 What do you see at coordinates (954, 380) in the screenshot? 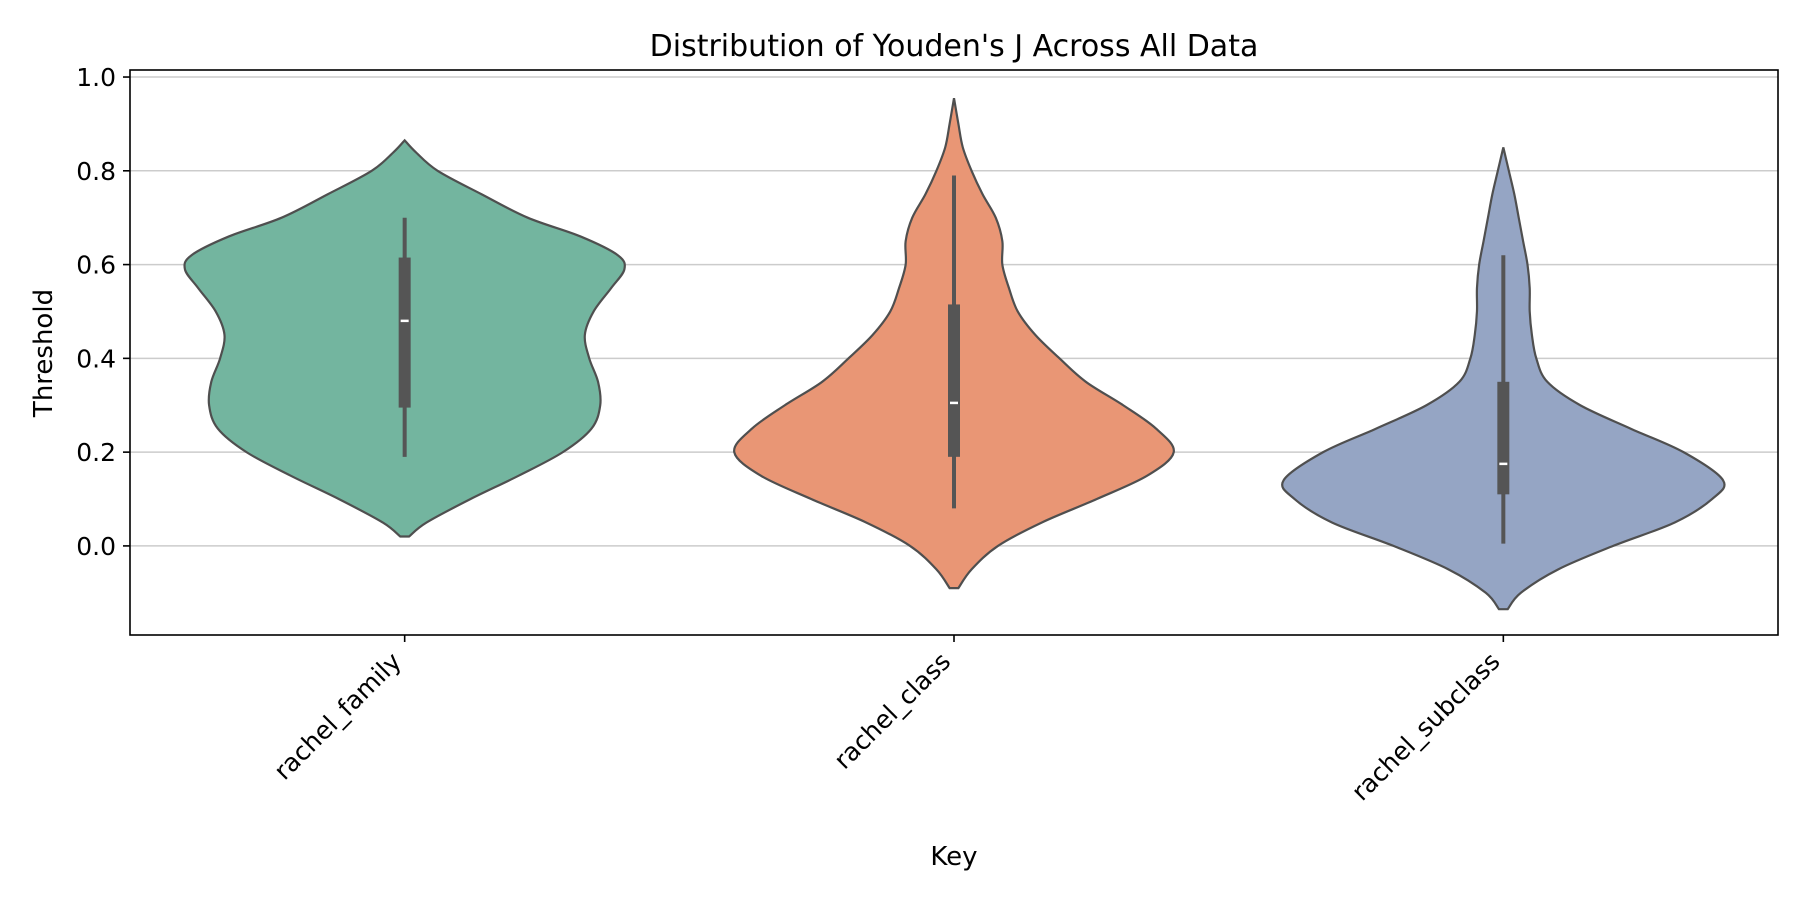
I see `iqr-box-rachel_class` at bounding box center [954, 380].